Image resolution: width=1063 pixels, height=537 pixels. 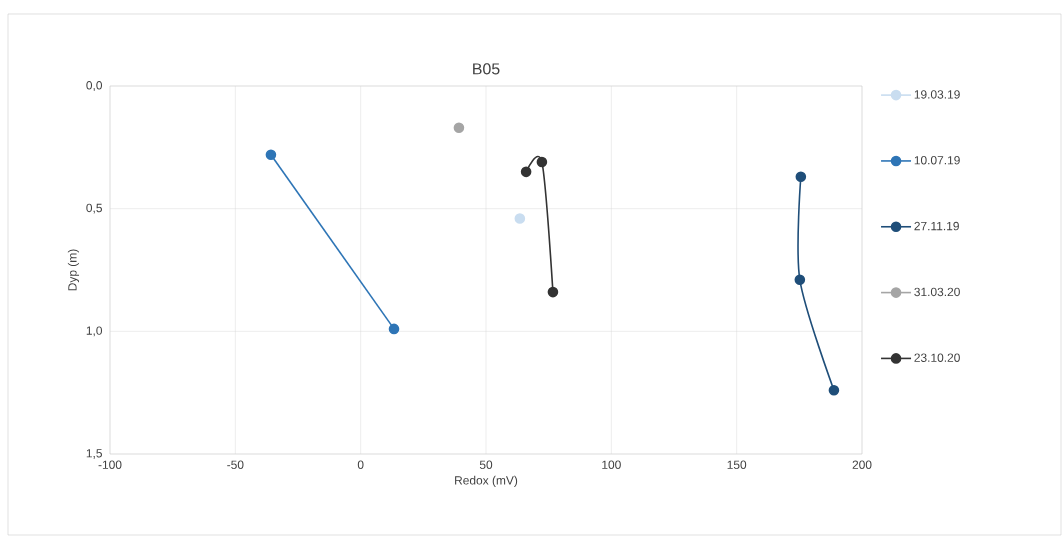 What do you see at coordinates (360, 464) in the screenshot?
I see `x-tick-label: 0` at bounding box center [360, 464].